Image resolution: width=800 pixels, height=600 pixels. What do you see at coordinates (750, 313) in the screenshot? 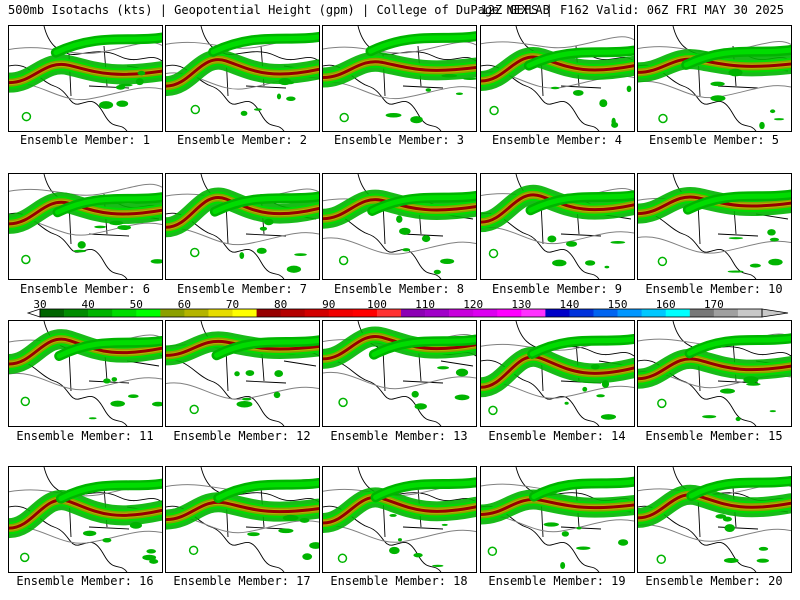
I see `colorbar-swatch` at bounding box center [750, 313].